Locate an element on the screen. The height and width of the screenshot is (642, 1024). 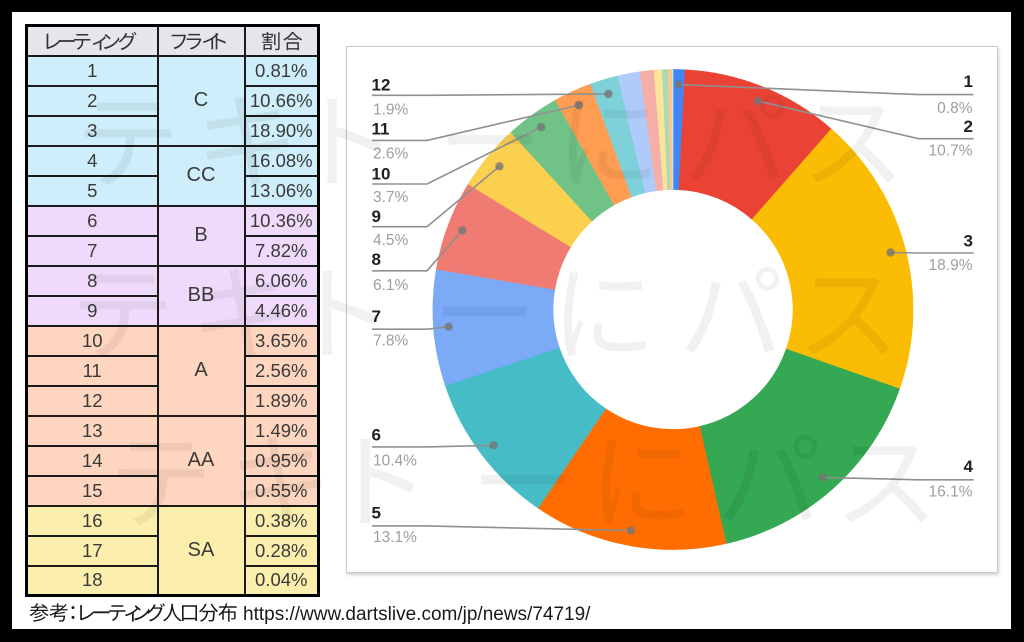
svg-text: 6.1% is located at coordinates (391, 285).